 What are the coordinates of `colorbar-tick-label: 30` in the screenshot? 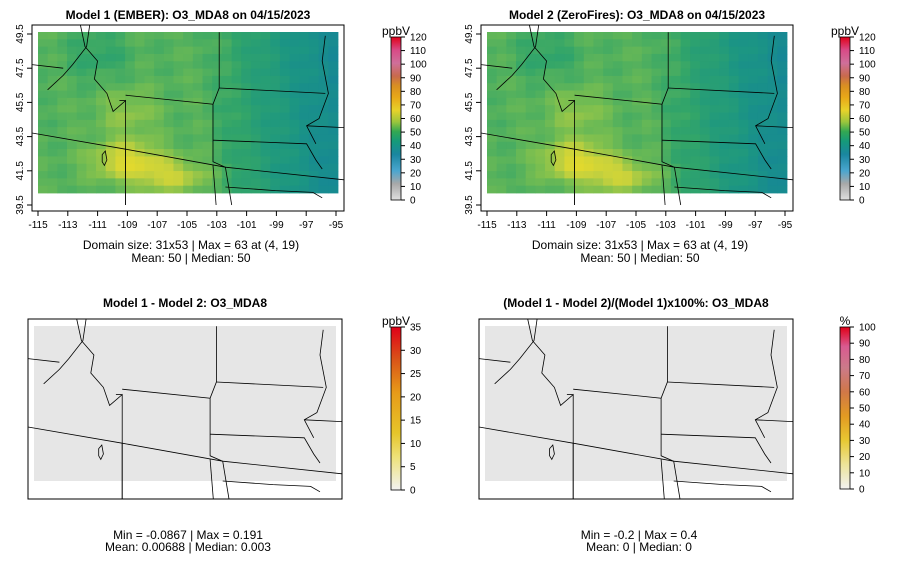 It's located at (416, 351).